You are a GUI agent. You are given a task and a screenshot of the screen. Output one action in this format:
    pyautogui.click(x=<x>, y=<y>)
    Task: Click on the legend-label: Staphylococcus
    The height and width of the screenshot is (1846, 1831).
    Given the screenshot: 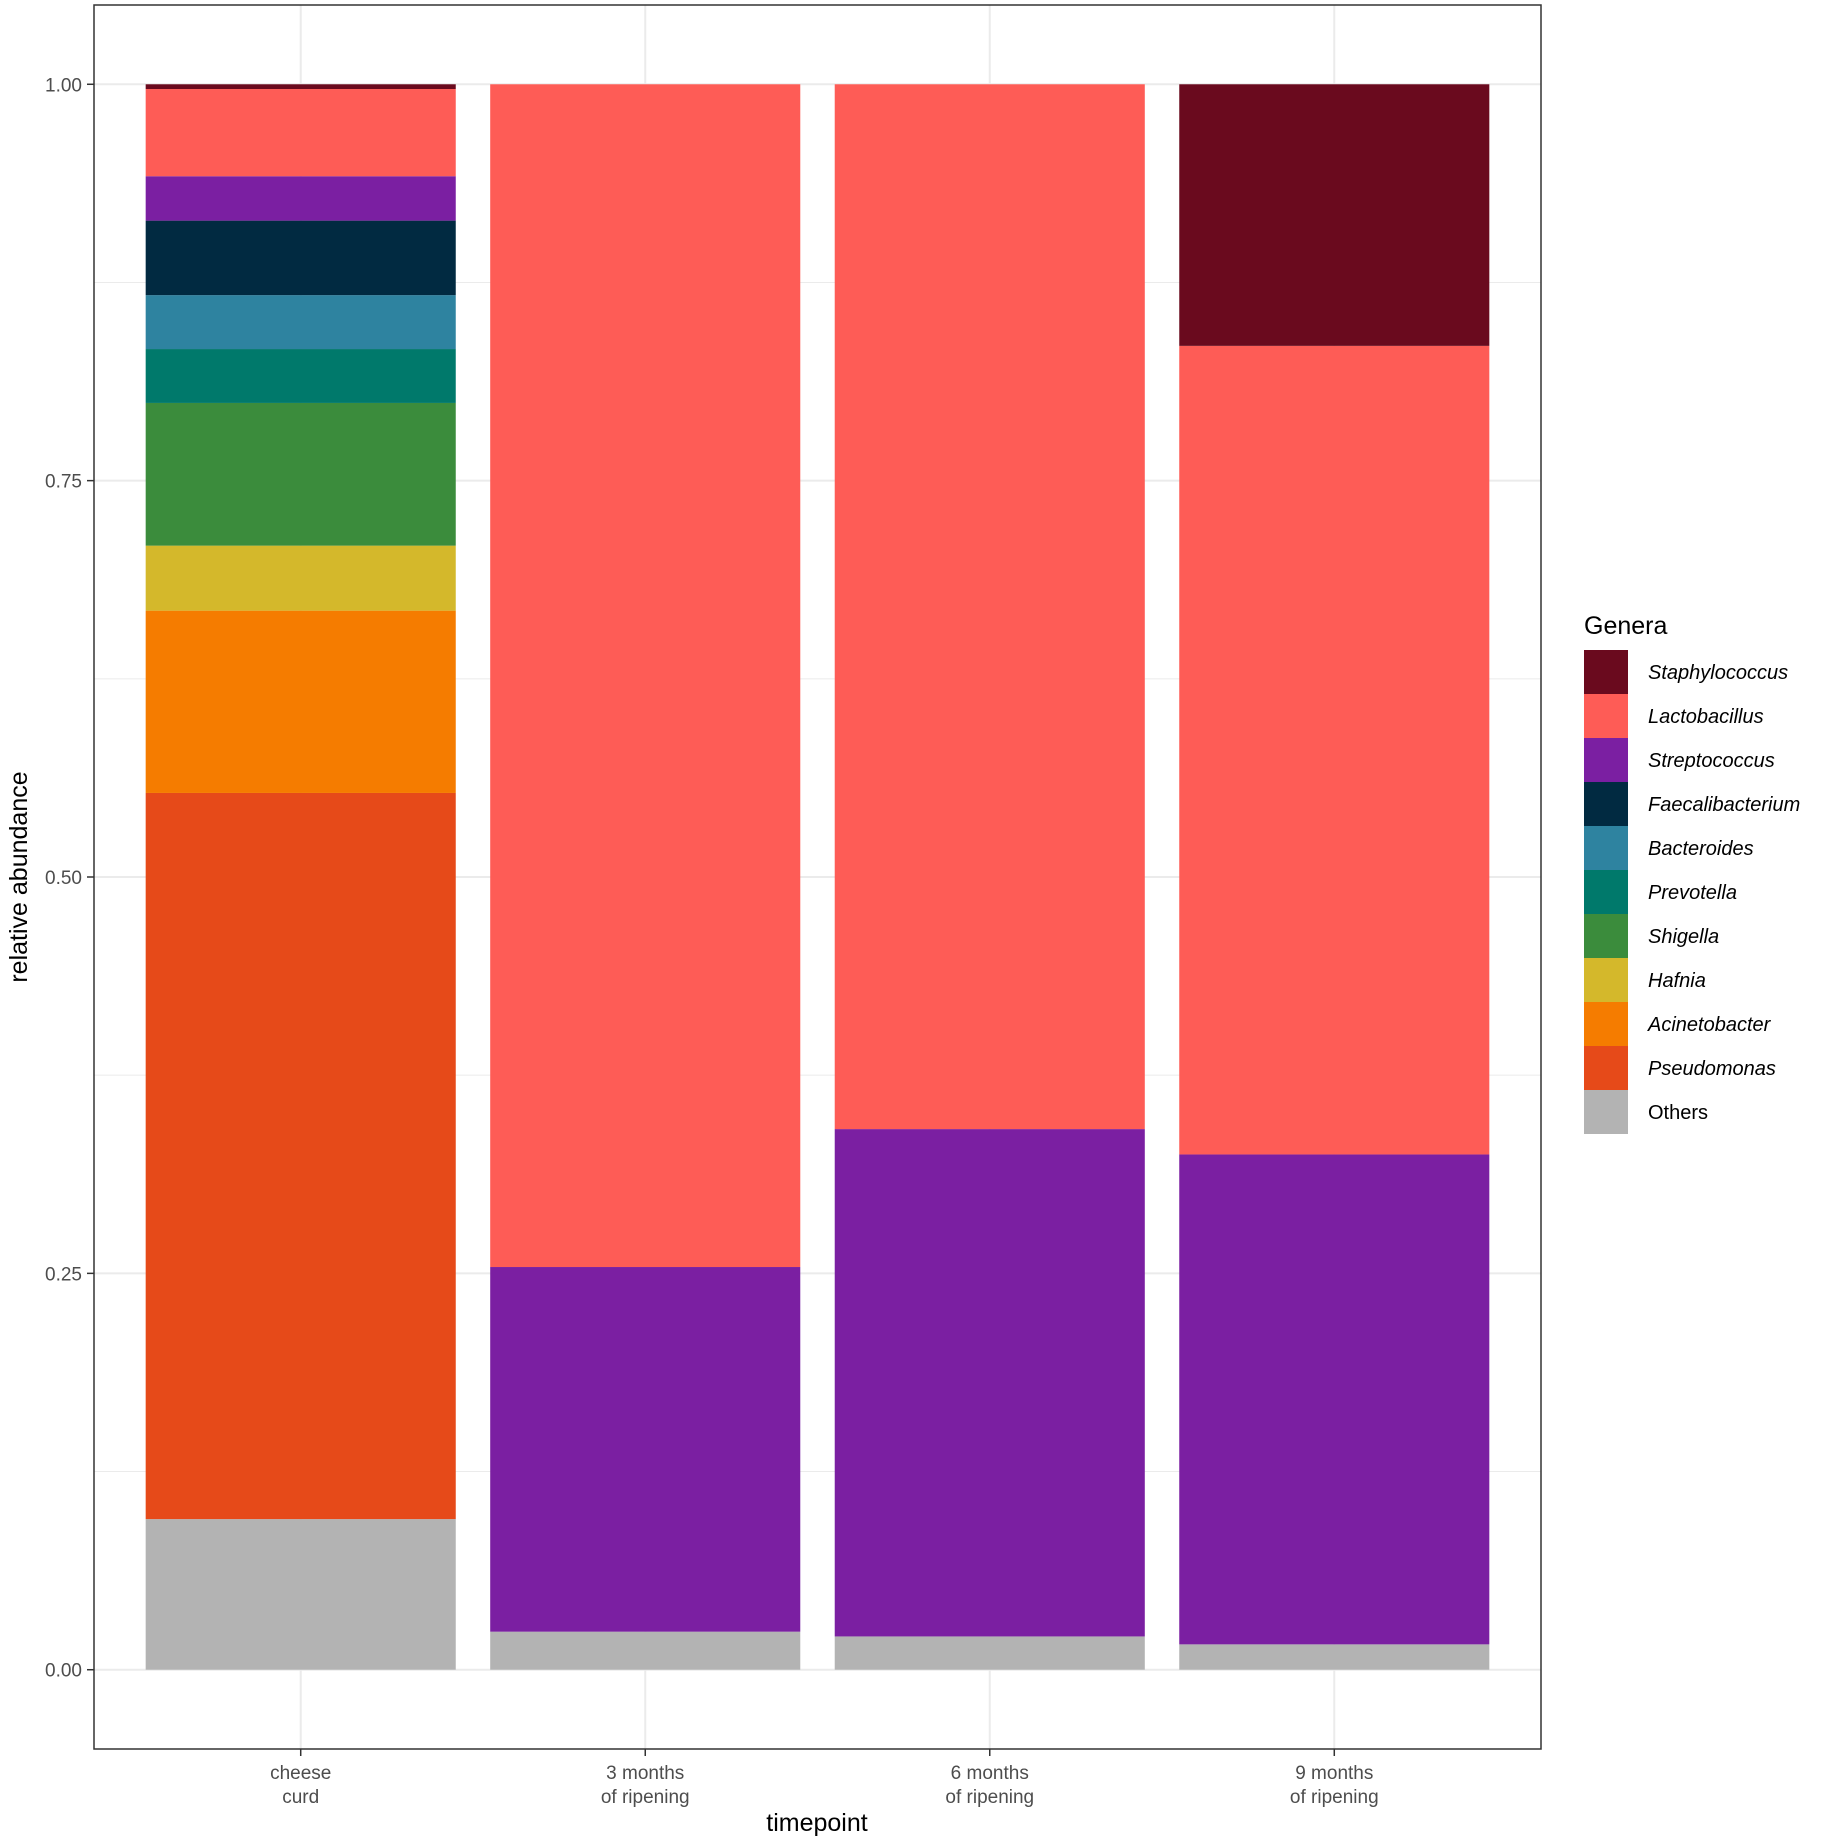 What is the action you would take?
    pyautogui.click(x=1718, y=673)
    